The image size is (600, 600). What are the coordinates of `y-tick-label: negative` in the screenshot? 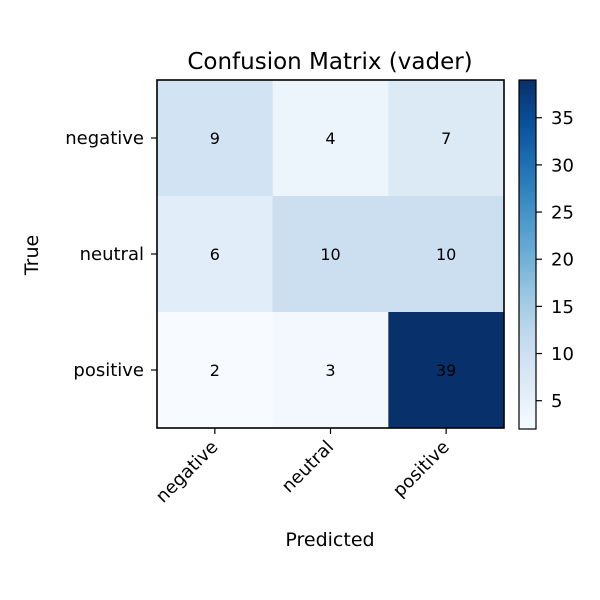 It's located at (104, 138).